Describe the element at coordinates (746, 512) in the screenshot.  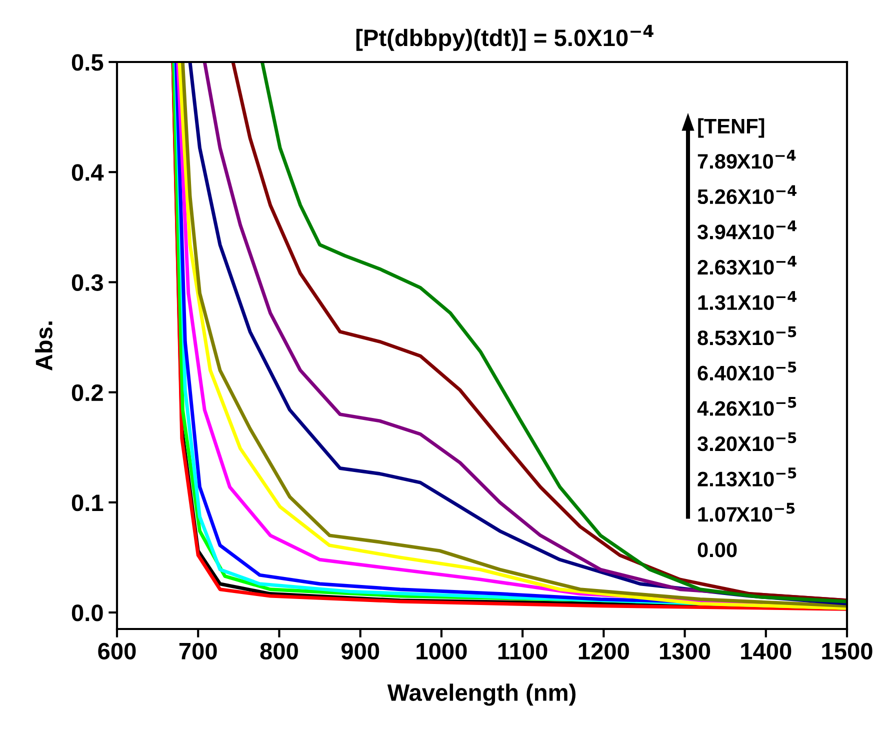
I see `annotation: 1.07X10$^{−5}$` at that location.